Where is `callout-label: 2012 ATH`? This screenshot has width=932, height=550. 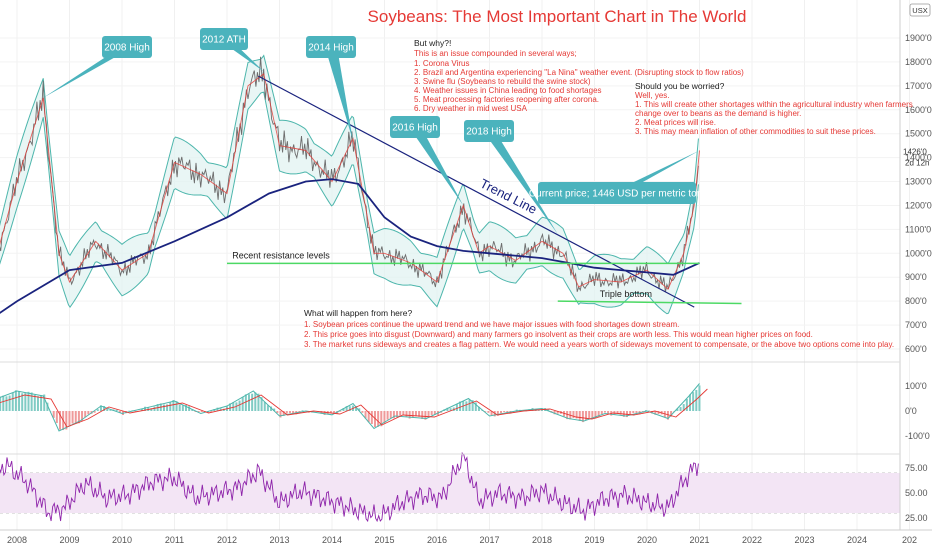
callout-label: 2012 ATH is located at coordinates (224, 40).